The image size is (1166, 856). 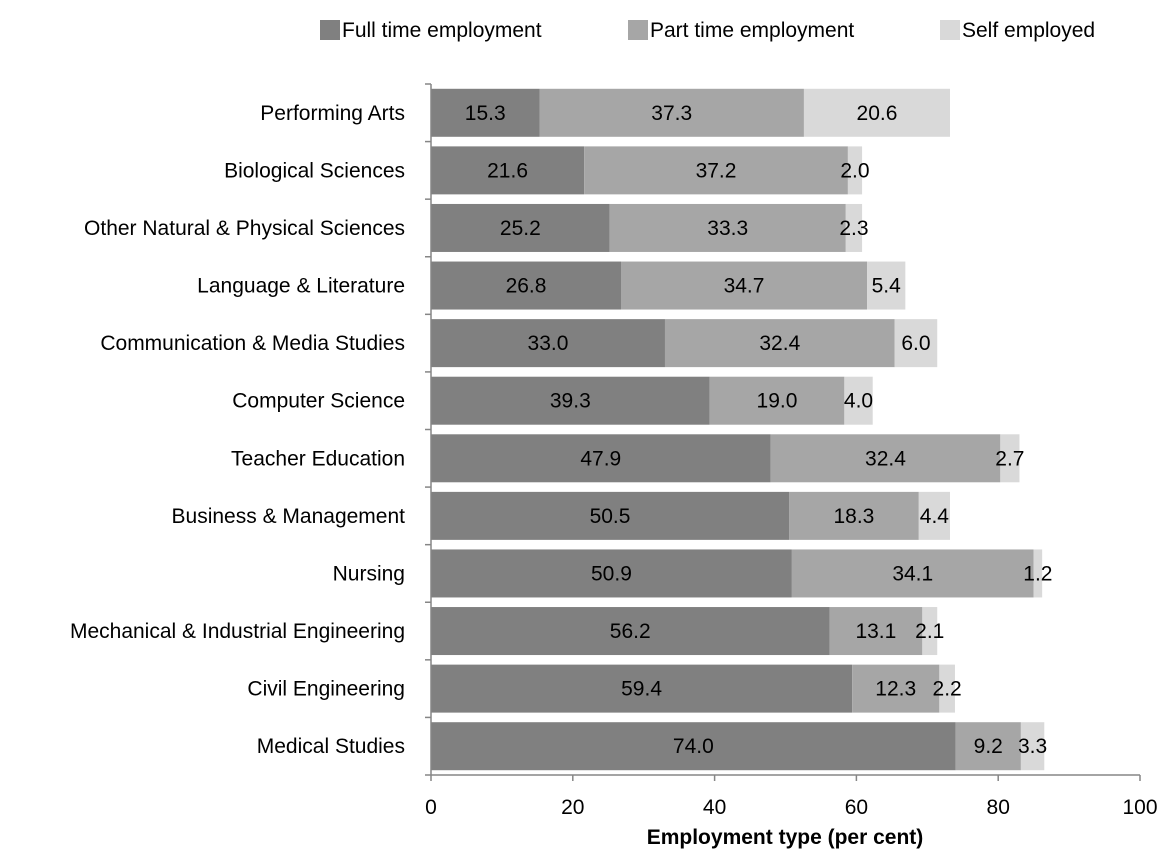 I want to click on x-tick-label-100: 100, so click(x=1139, y=807).